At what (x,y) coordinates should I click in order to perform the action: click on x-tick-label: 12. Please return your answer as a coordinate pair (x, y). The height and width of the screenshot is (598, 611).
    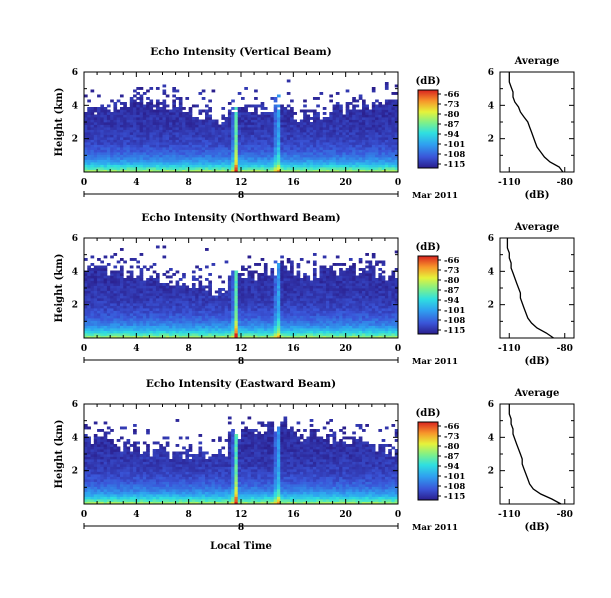
    Looking at the image, I should click on (241, 183).